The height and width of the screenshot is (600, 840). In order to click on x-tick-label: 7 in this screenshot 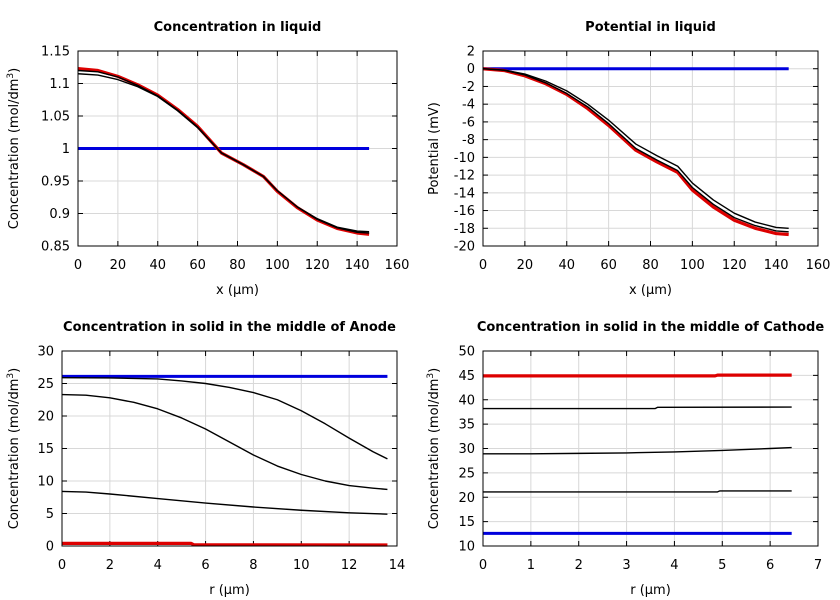, I will do `click(818, 565)`.